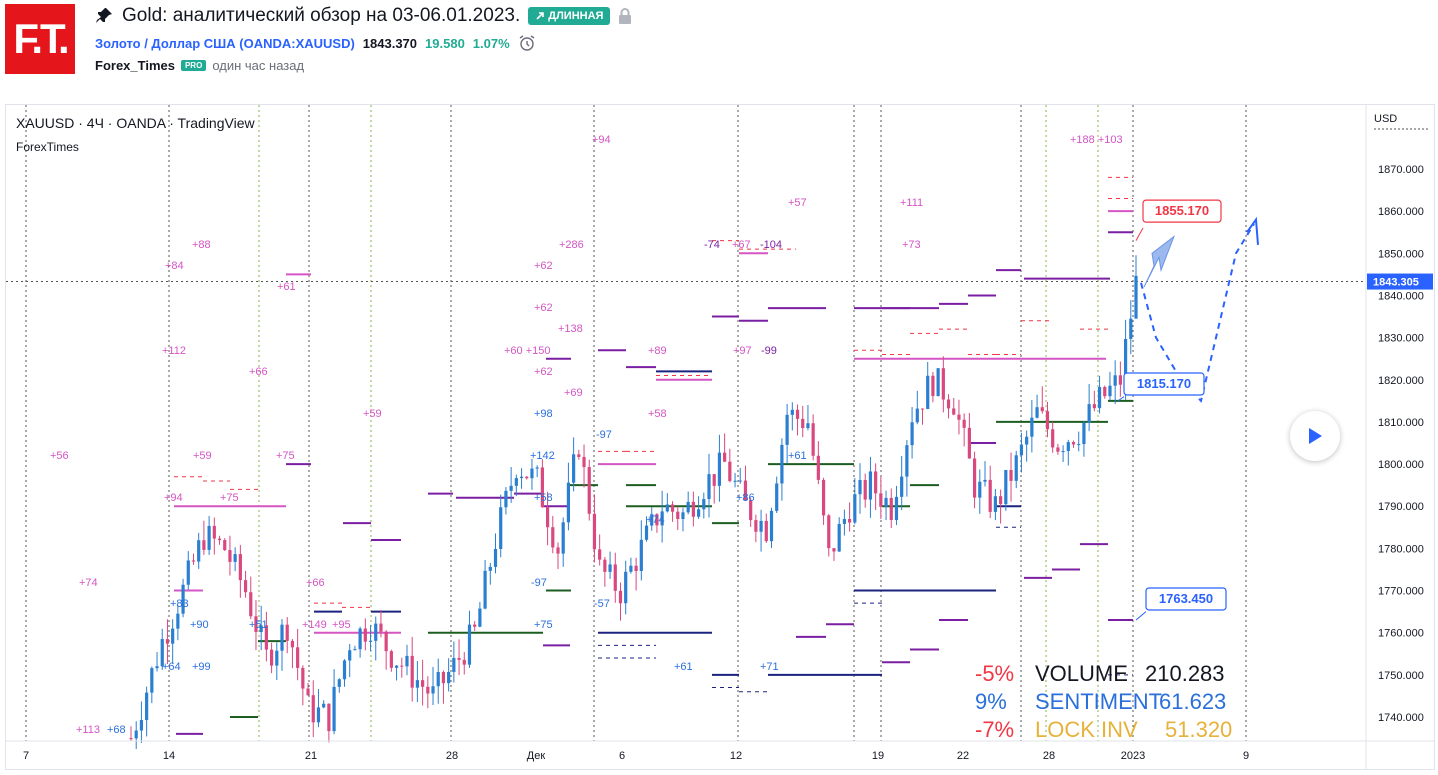  I want to click on chart-annotation: -57, so click(602, 604).